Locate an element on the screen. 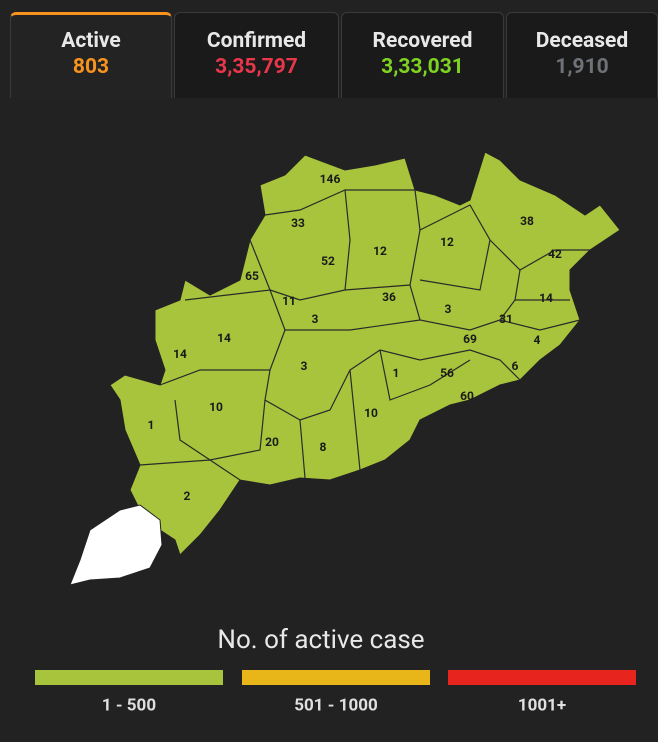 The image size is (658, 742). tab-value: 803 is located at coordinates (91, 67).